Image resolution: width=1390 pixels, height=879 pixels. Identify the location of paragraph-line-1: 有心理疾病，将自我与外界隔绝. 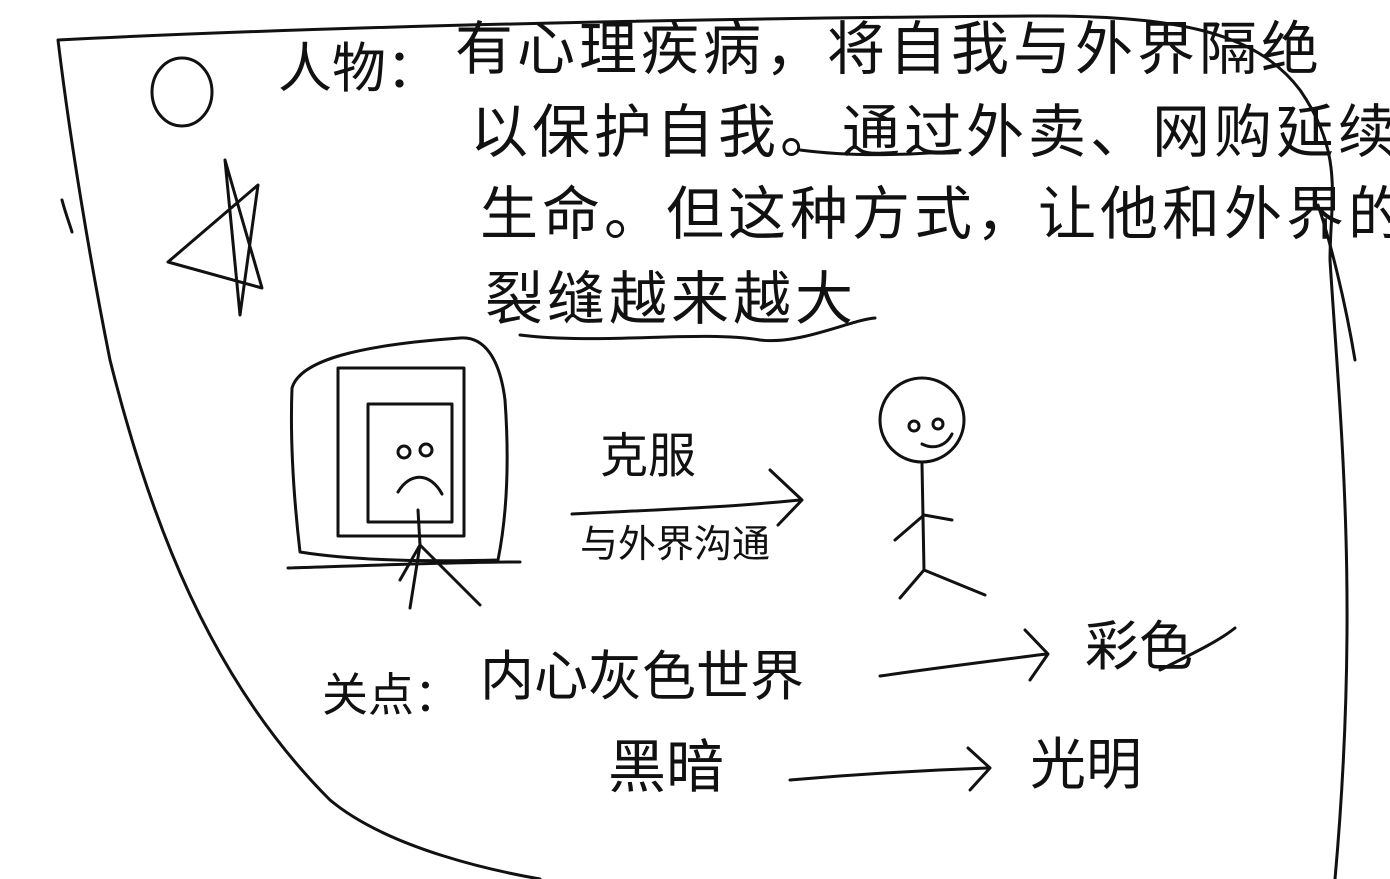
(889, 49).